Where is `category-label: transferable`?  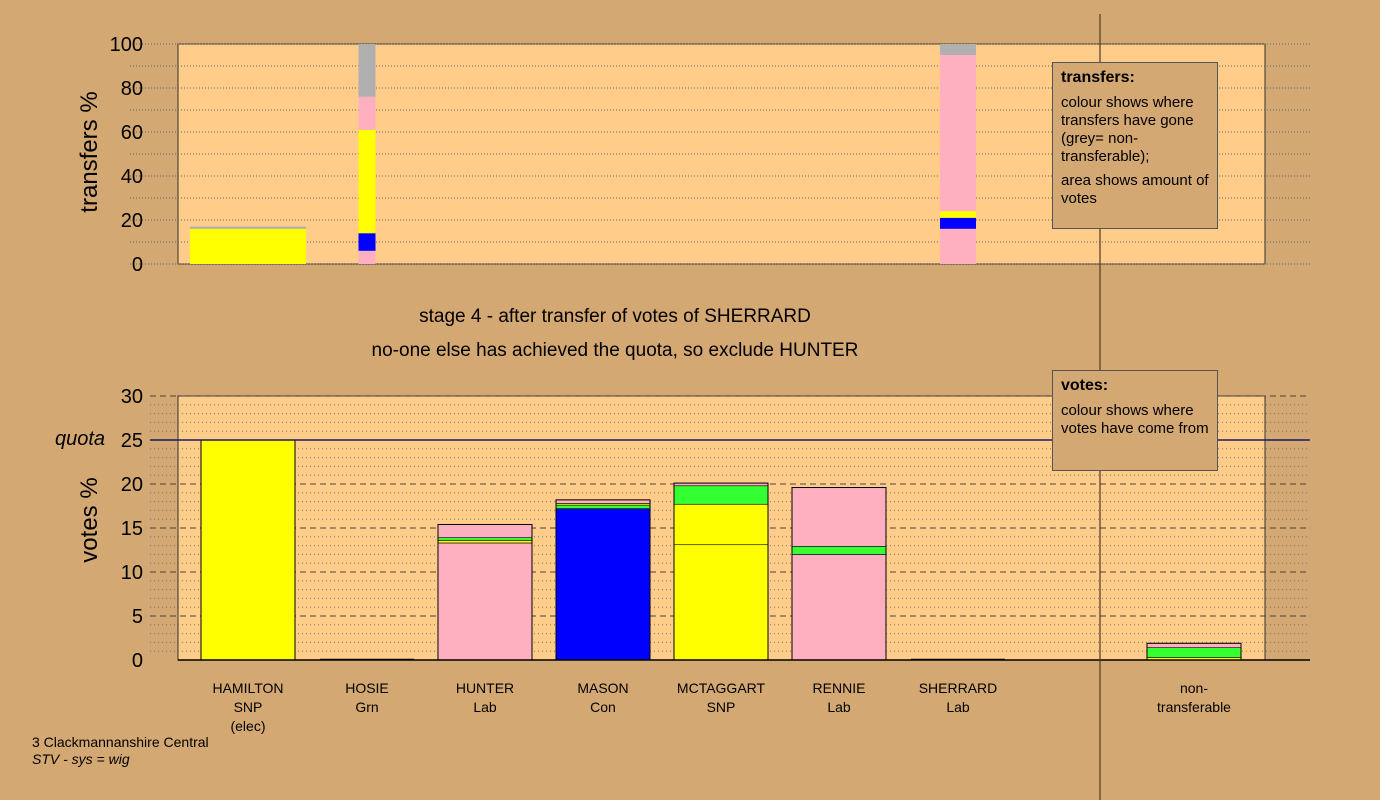 category-label: transferable is located at coordinates (1194, 707).